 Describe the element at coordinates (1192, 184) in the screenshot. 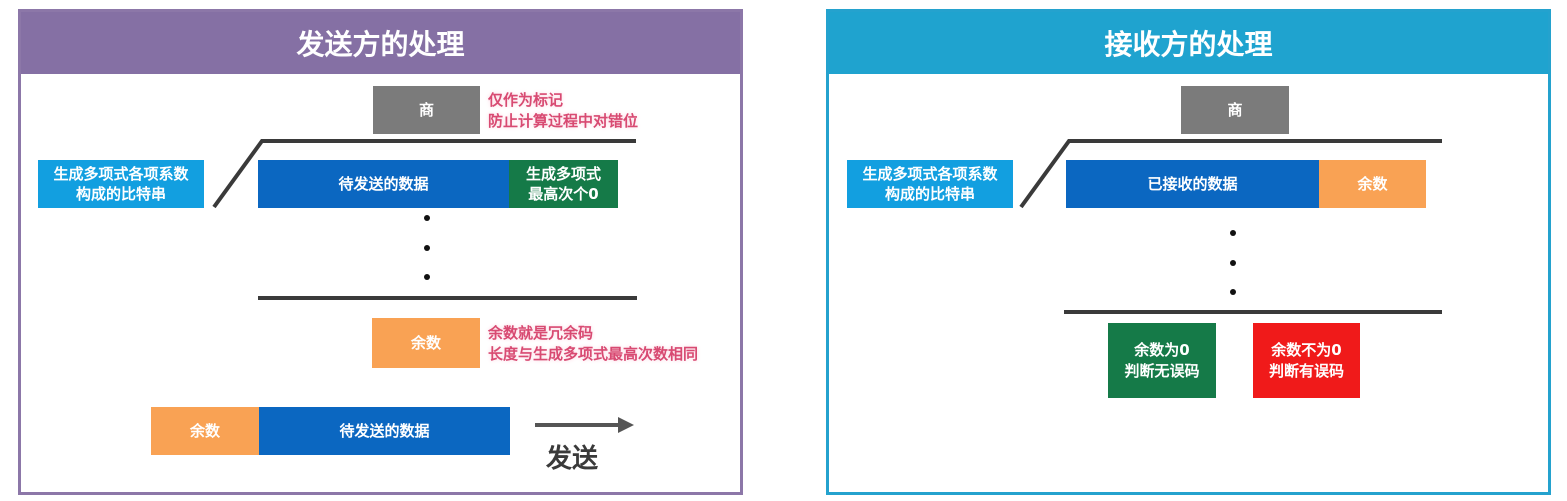

I see `receiver-data-box: 已接收的数据` at that location.